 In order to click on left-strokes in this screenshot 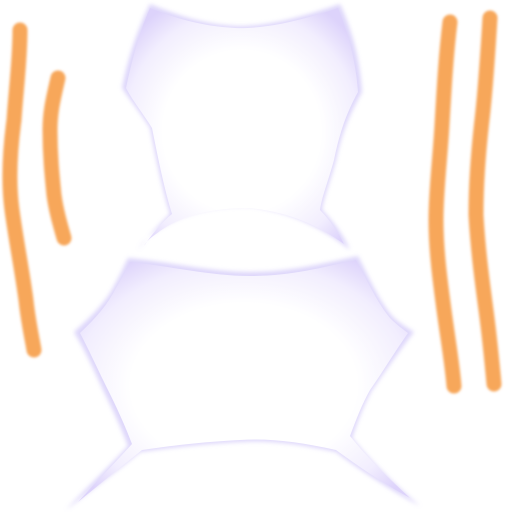, I will do `click(37, 190)`.